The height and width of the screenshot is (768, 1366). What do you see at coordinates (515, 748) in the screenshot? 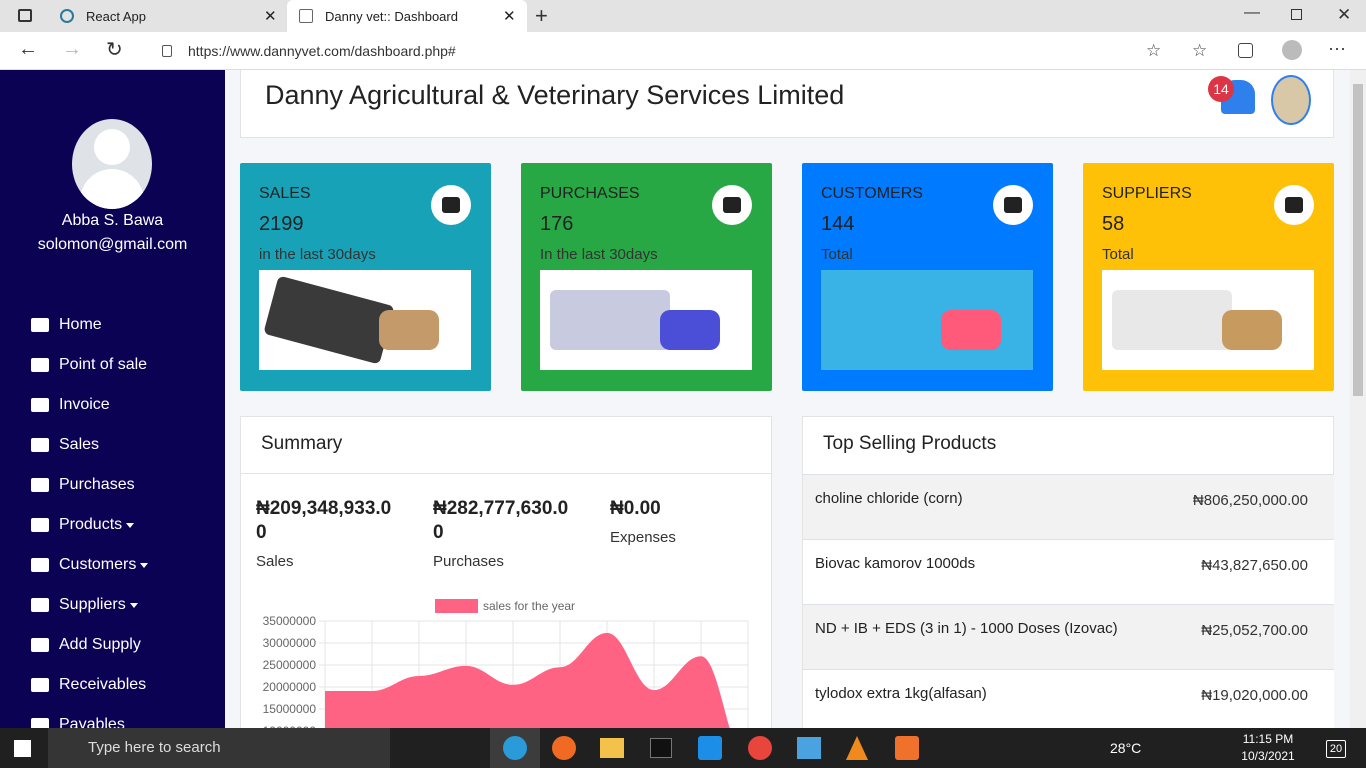
I see `edge-icon` at bounding box center [515, 748].